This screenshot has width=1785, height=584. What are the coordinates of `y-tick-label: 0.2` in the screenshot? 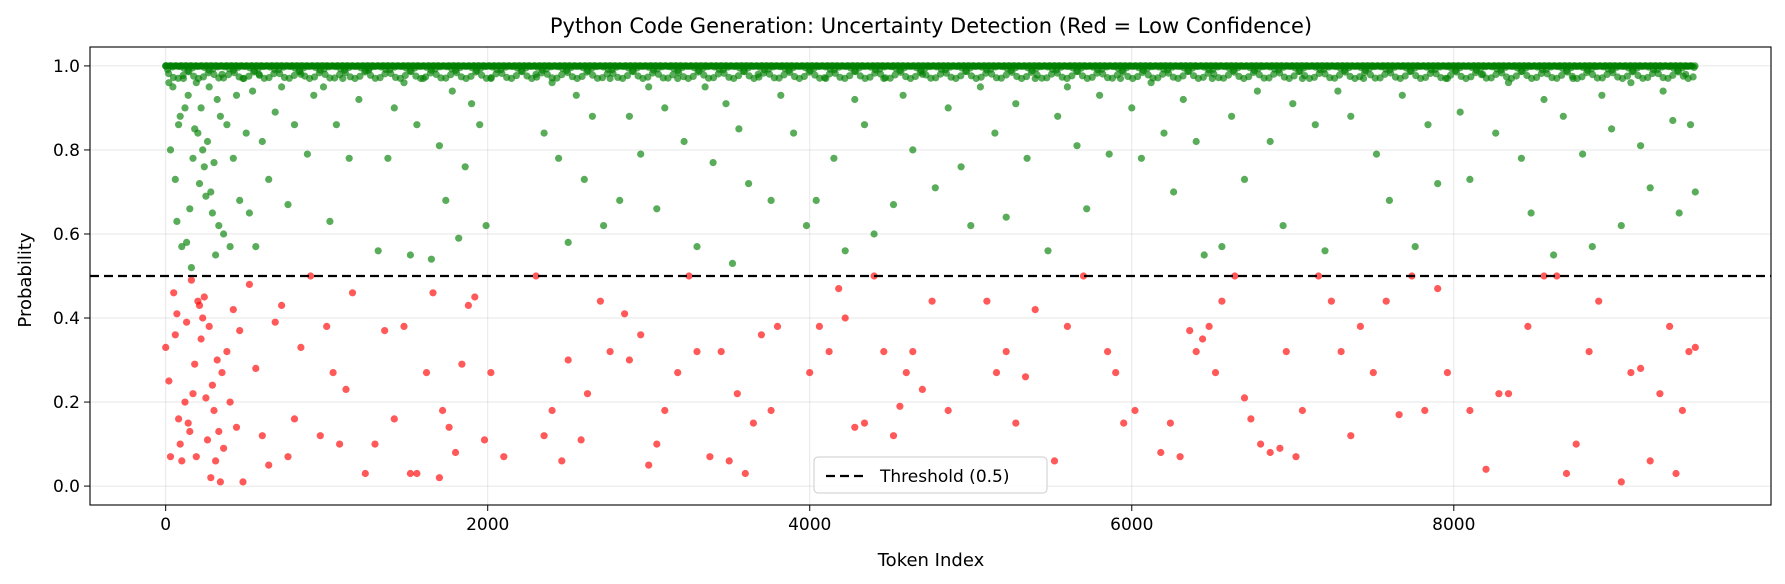 It's located at (66, 403).